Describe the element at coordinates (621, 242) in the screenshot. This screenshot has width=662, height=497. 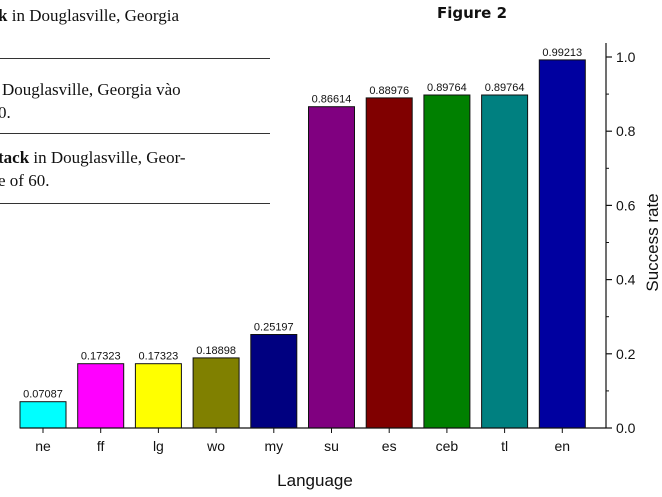
I see `y-ticks-group: 0.0 0.2 0.4 0.6 0.8 1.0` at that location.